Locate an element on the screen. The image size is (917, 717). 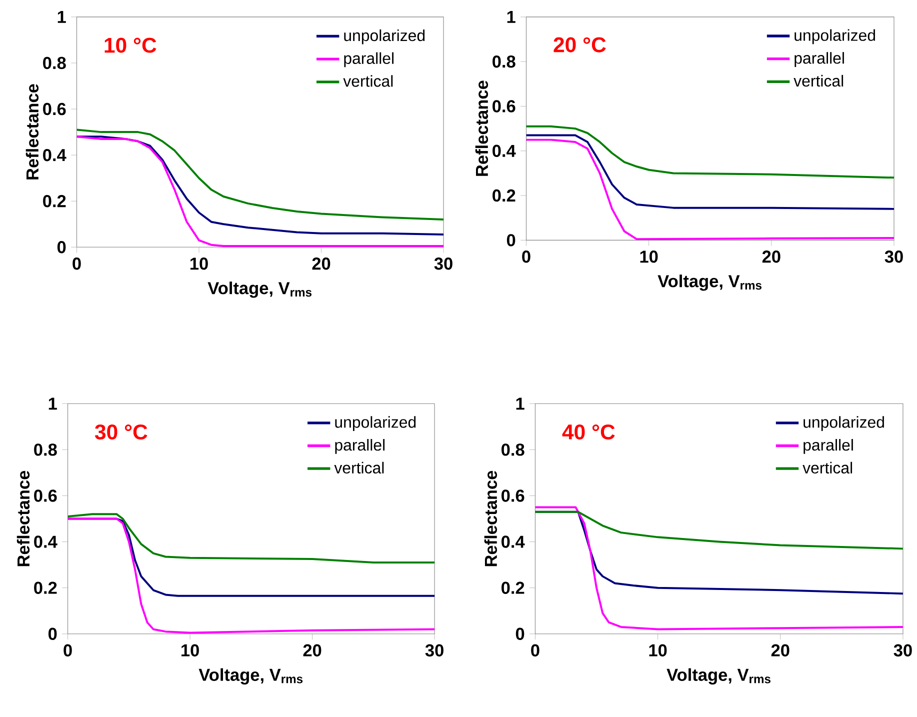
annotation: 40 °C is located at coordinates (588, 432).